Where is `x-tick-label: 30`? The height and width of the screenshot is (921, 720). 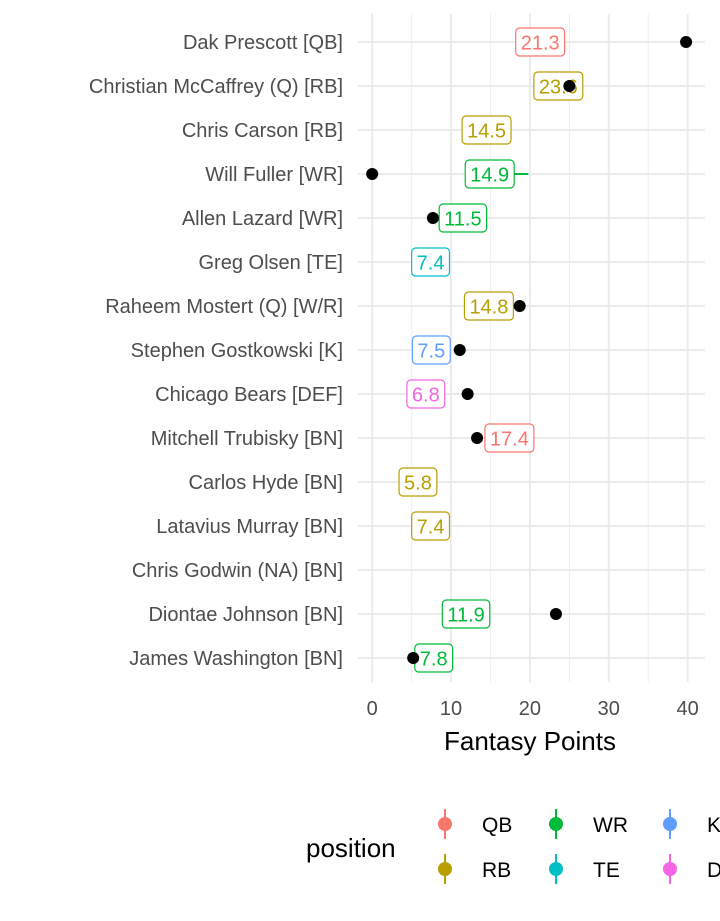
x-tick-label: 30 is located at coordinates (609, 709).